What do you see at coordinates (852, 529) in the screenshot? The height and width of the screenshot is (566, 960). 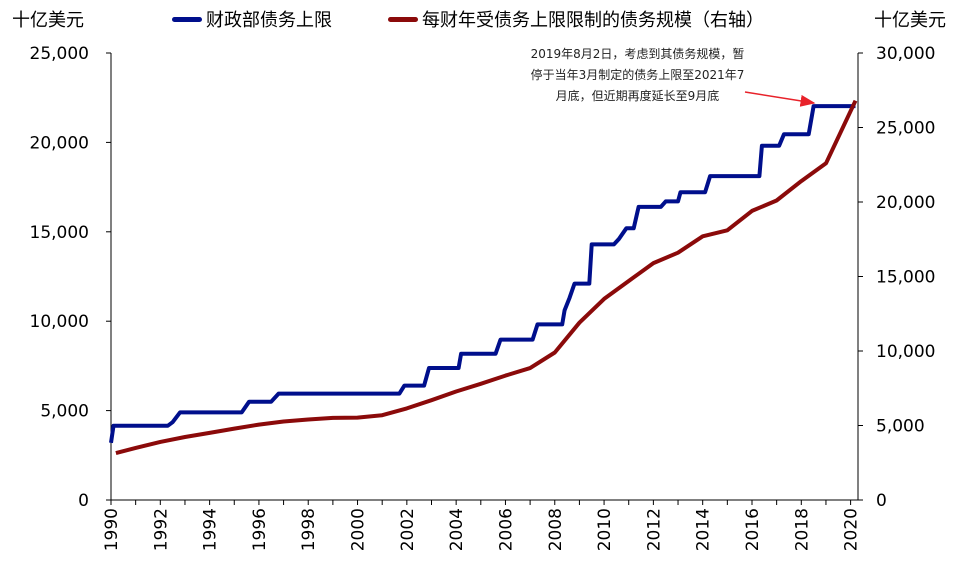 I see `x-tick-label: 2020` at bounding box center [852, 529].